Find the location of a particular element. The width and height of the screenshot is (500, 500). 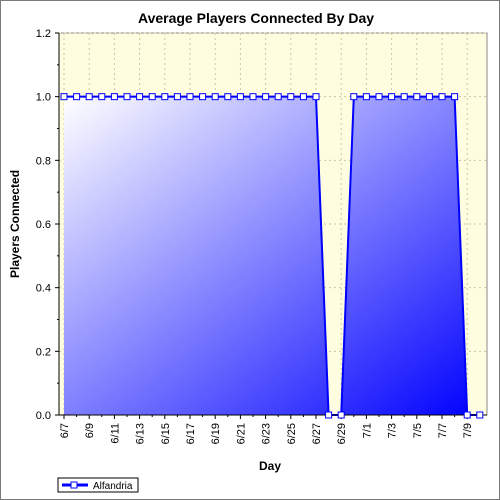

x-tick-label: 6/15 is located at coordinates (166, 433).